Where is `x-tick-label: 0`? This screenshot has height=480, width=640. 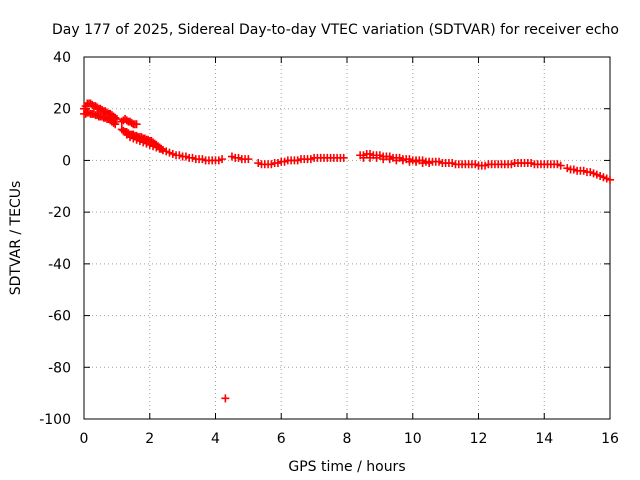 x-tick-label: 0 is located at coordinates (84, 439).